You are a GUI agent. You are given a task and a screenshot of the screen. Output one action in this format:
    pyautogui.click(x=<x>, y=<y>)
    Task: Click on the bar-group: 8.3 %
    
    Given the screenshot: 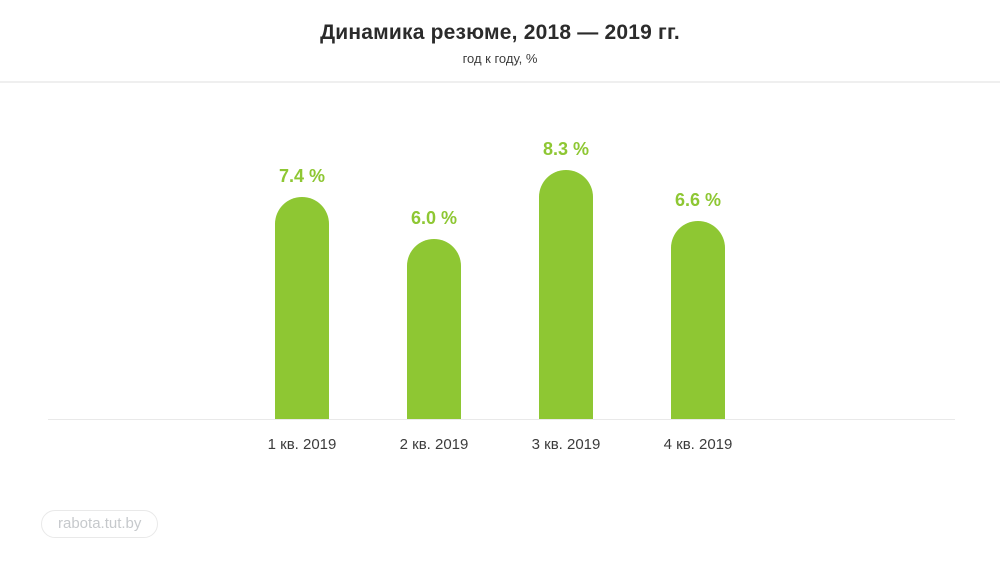 What is the action you would take?
    pyautogui.click(x=566, y=279)
    